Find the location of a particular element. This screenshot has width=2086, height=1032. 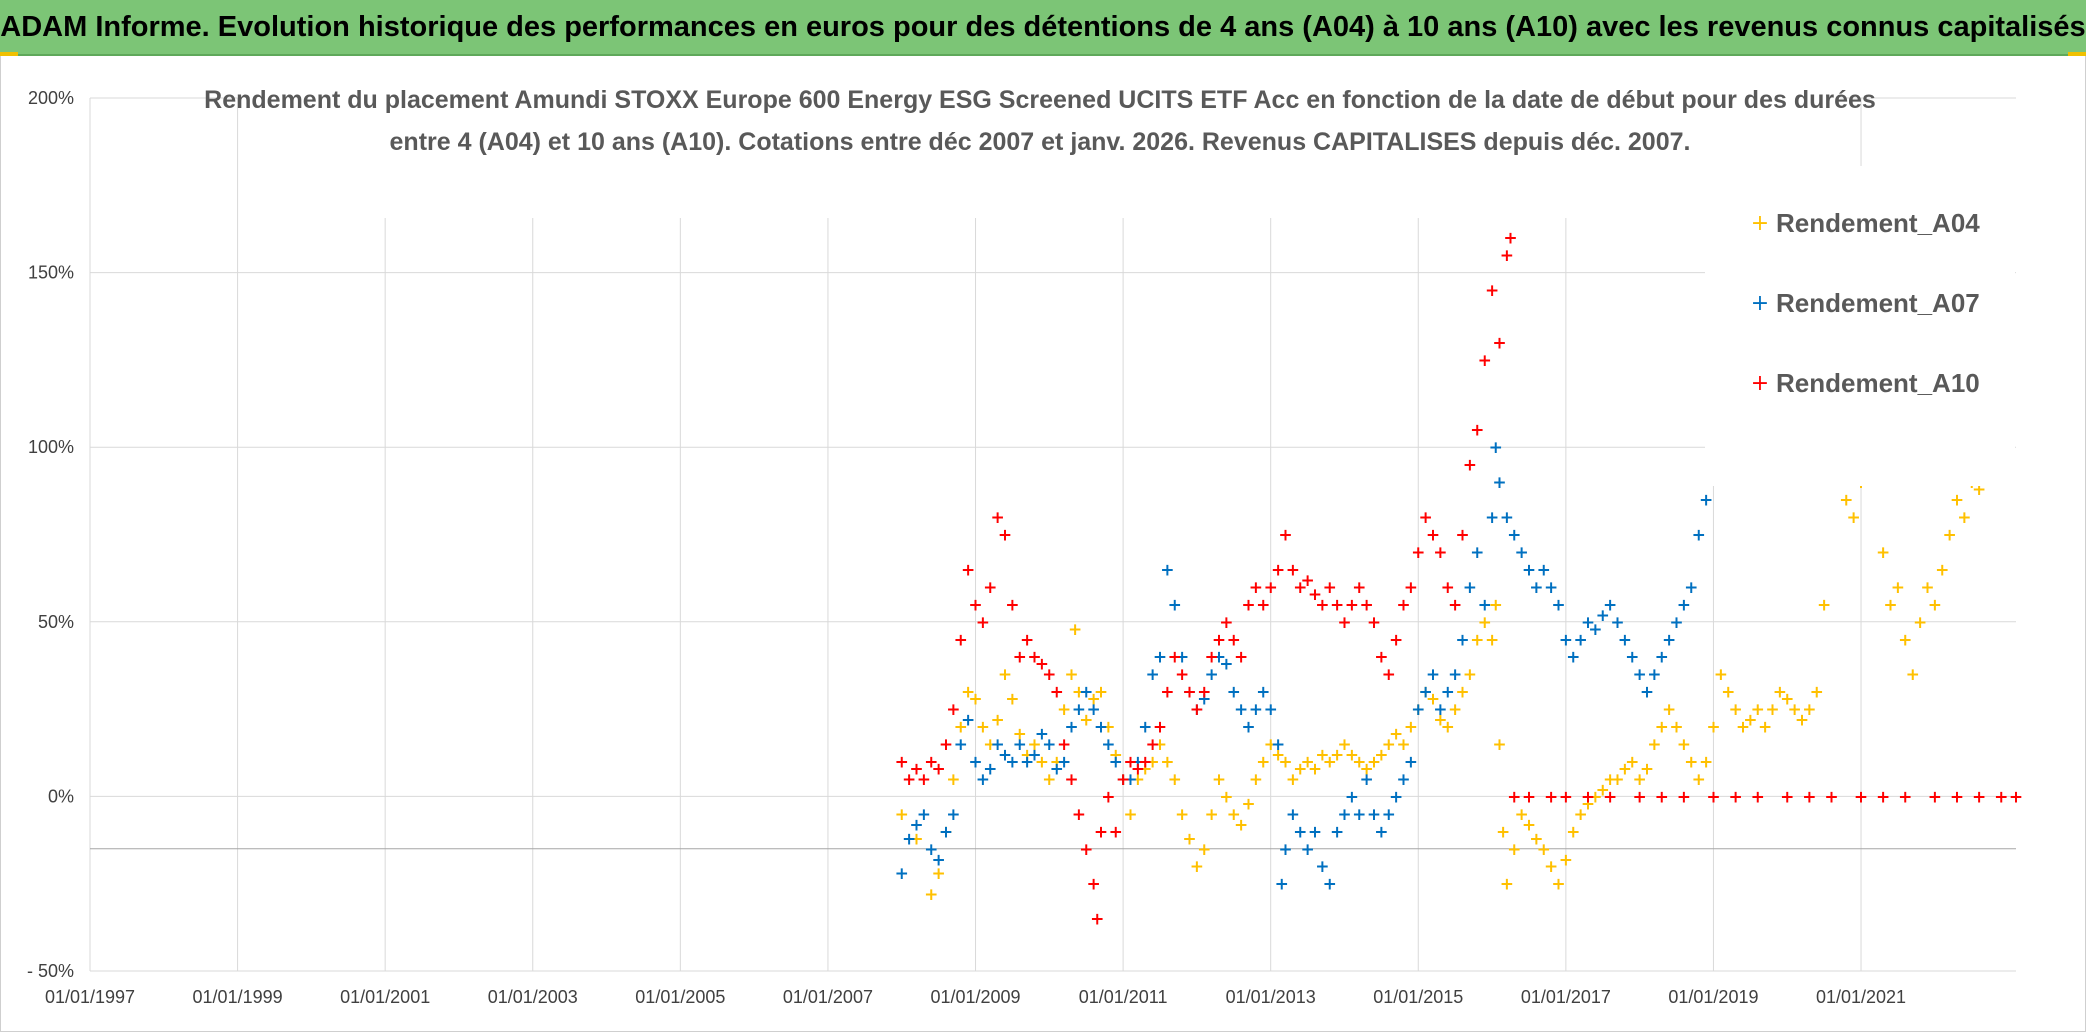

x-tick-label: 01/01/2003 is located at coordinates (533, 997).